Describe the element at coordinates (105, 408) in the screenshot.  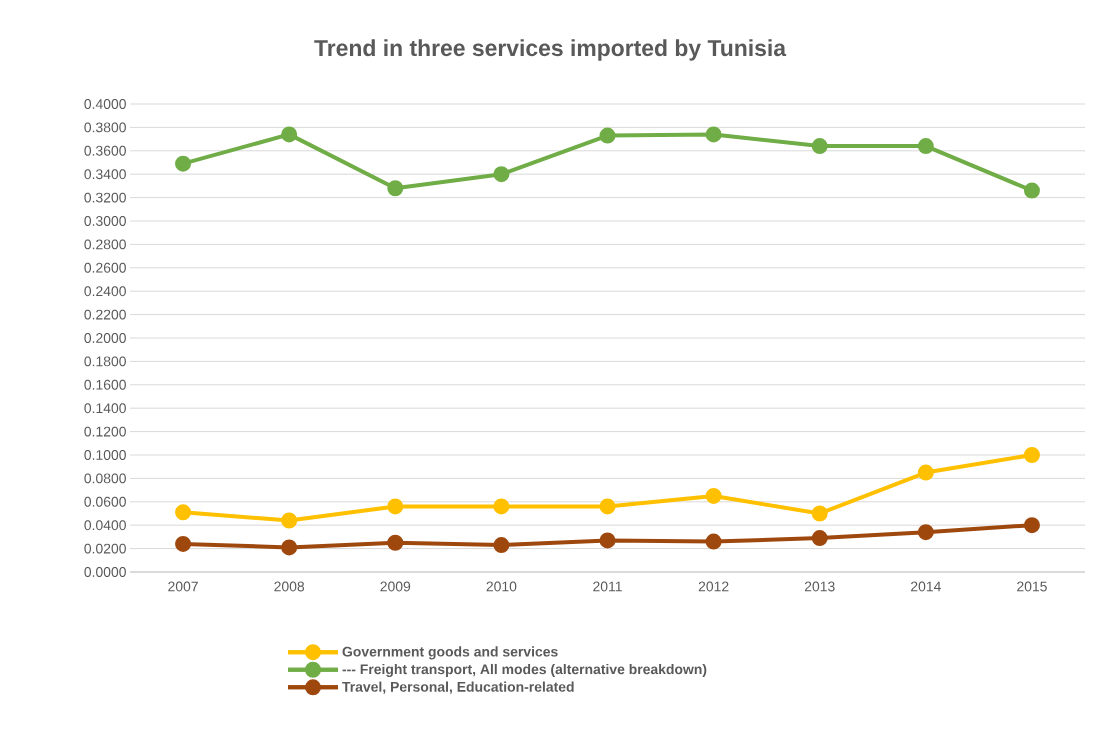
I see `y-tick-label: 0.1400` at that location.